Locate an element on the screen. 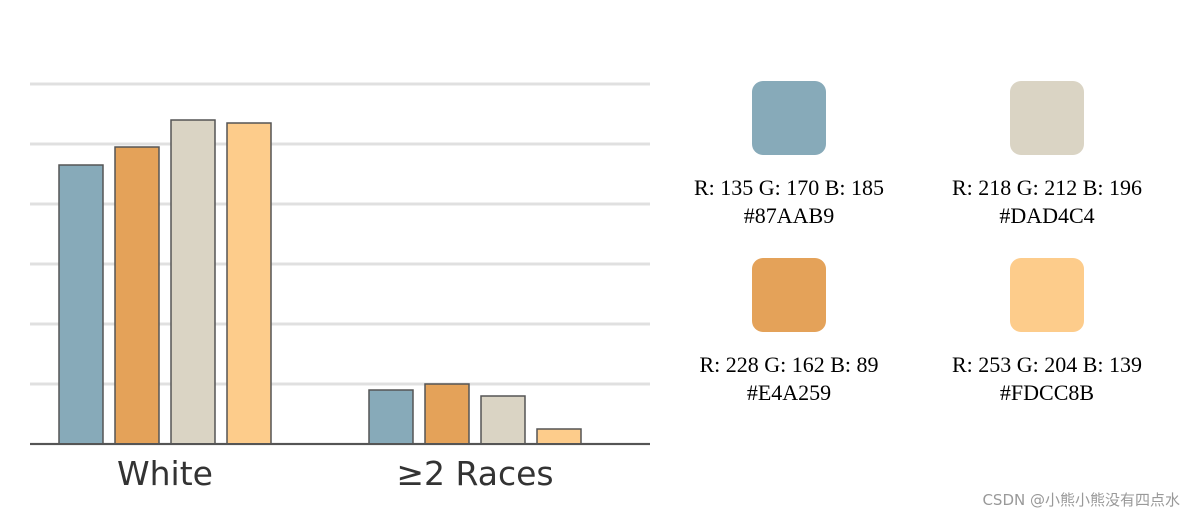  hex-label: #DAD4C4 is located at coordinates (1046, 215).